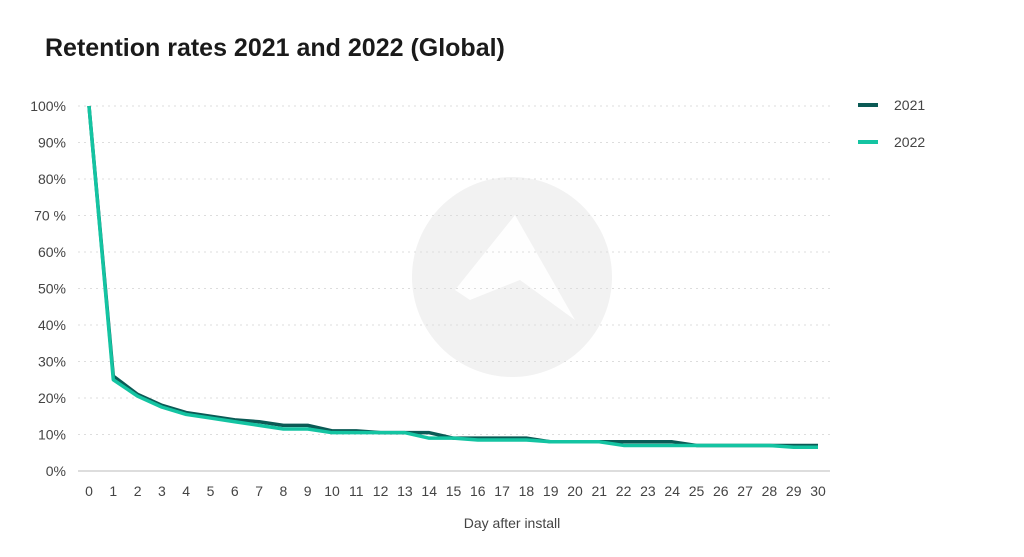 The height and width of the screenshot is (557, 1024). Describe the element at coordinates (648, 491) in the screenshot. I see `x-tick-label: 23` at that location.